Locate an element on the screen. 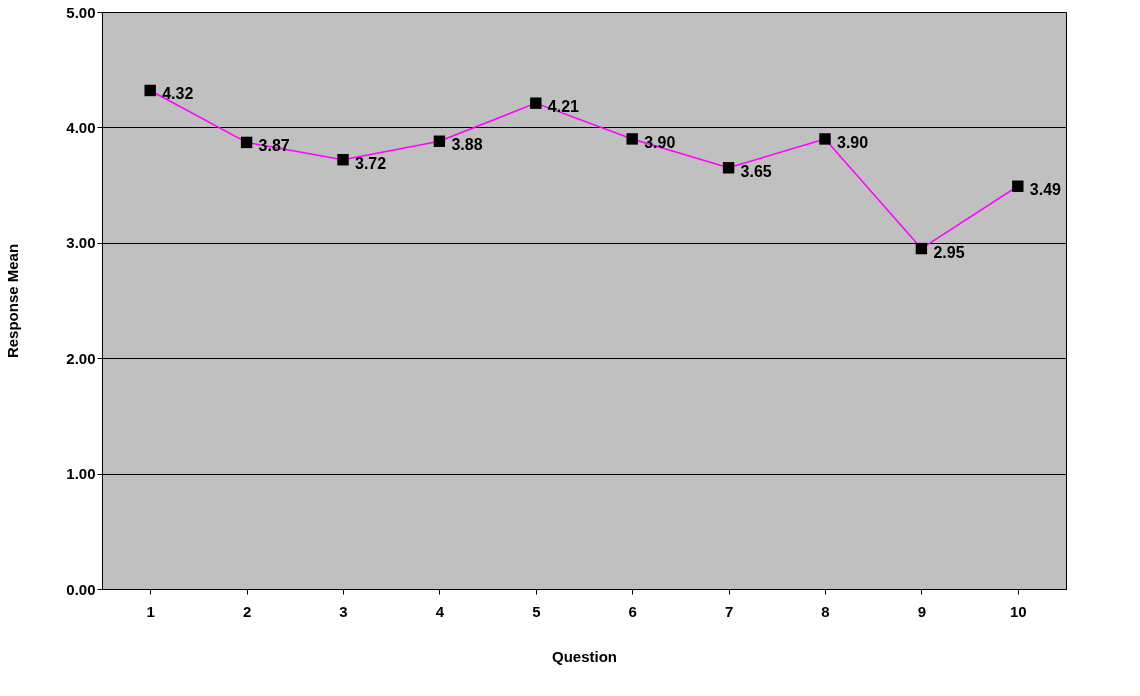 The height and width of the screenshot is (696, 1140). text: 3.49 is located at coordinates (1045, 190).